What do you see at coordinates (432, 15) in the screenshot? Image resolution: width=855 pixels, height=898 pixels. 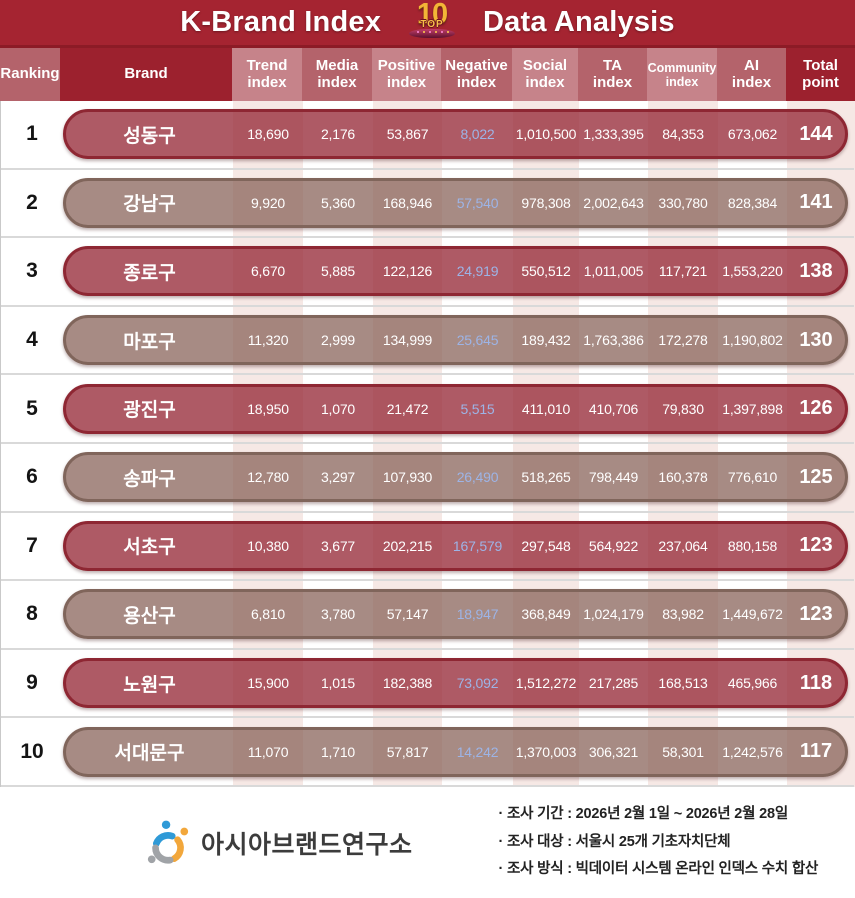 I see `badge-number: 10` at bounding box center [432, 15].